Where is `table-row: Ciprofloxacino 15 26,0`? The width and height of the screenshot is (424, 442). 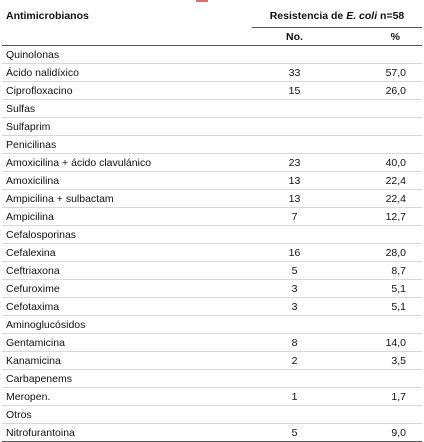
table-row: Ciprofloxacino 15 26,0 is located at coordinates (212, 90).